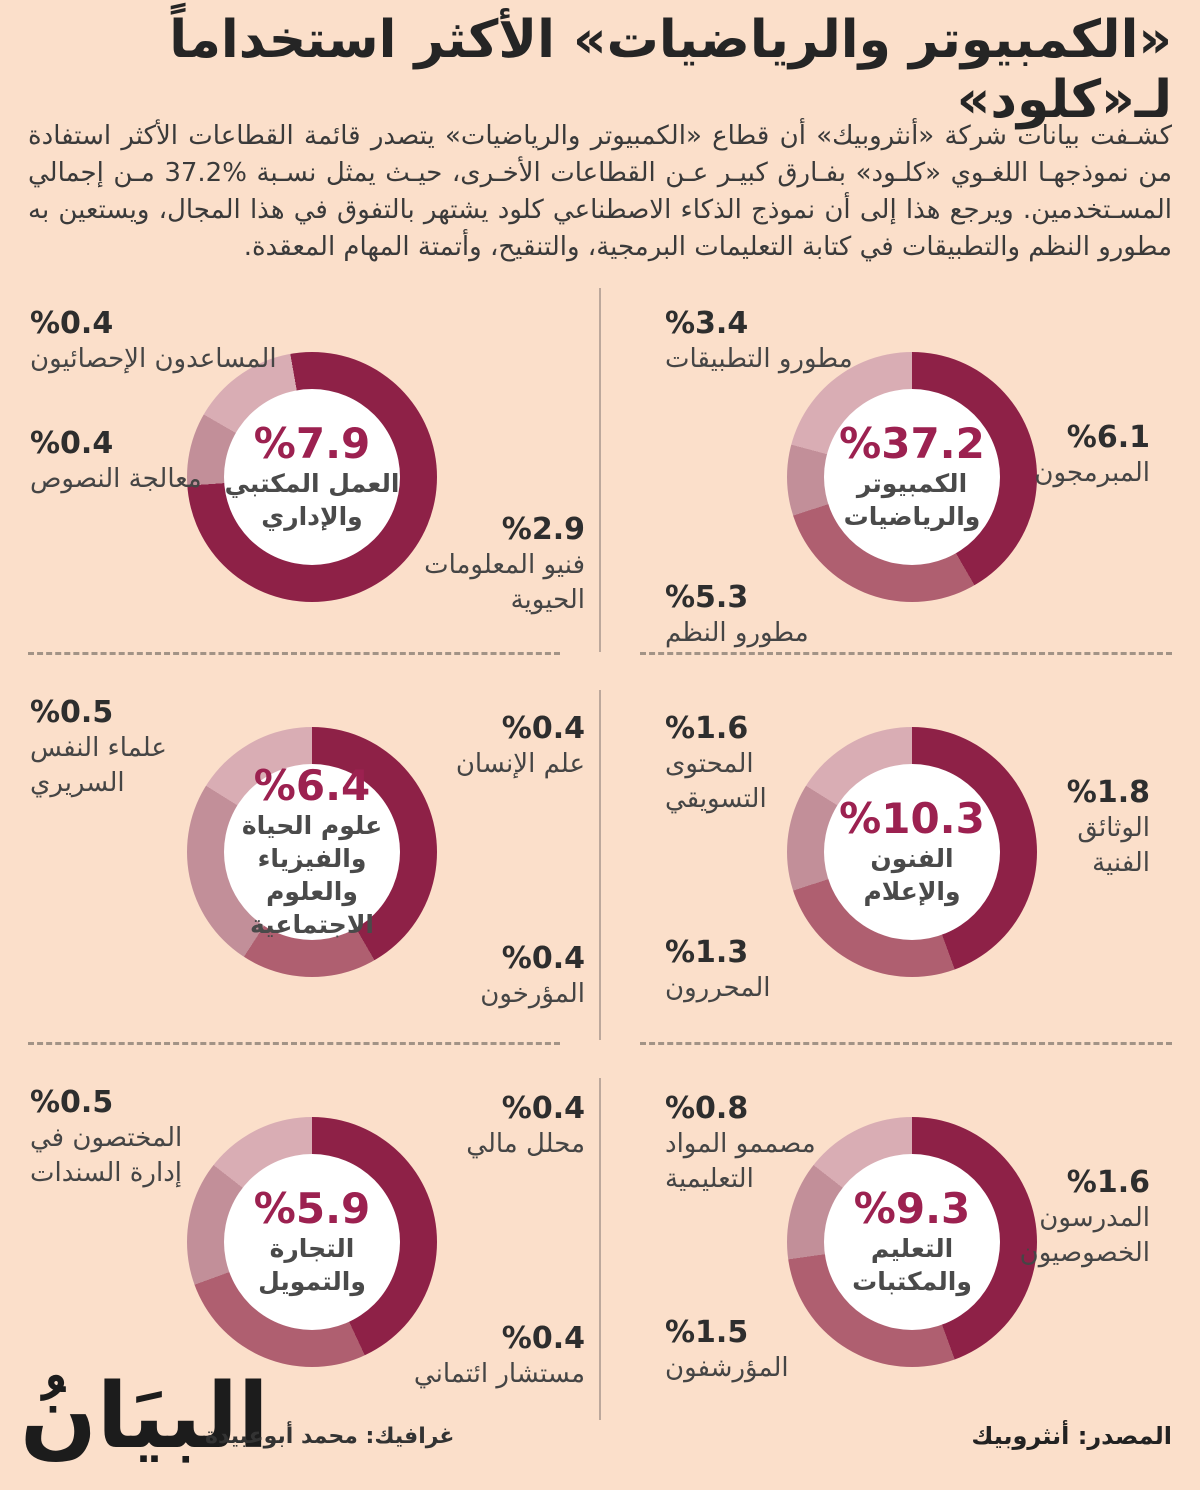 Image resolution: width=1200 pixels, height=1490 pixels. Describe the element at coordinates (912, 1281) in the screenshot. I see `center-label: والمكتبات` at that location.